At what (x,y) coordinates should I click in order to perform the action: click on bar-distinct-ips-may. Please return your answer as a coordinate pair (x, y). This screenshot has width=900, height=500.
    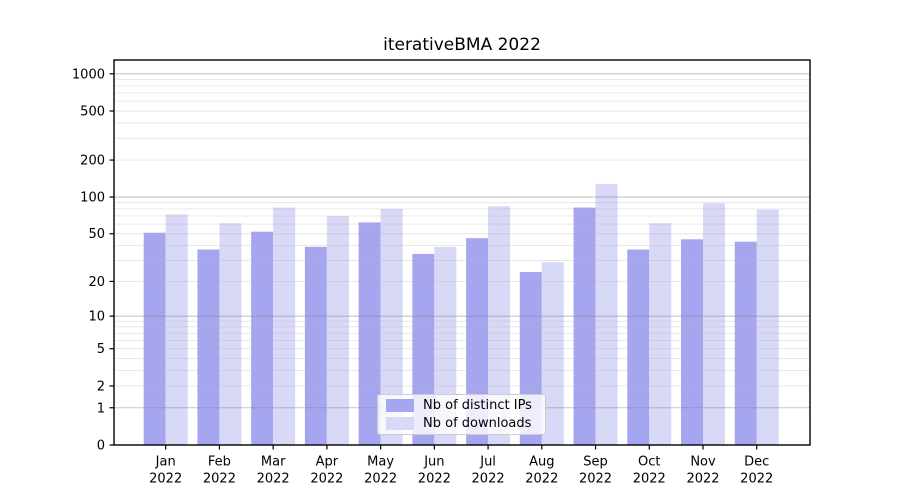
    Looking at the image, I should click on (369, 333).